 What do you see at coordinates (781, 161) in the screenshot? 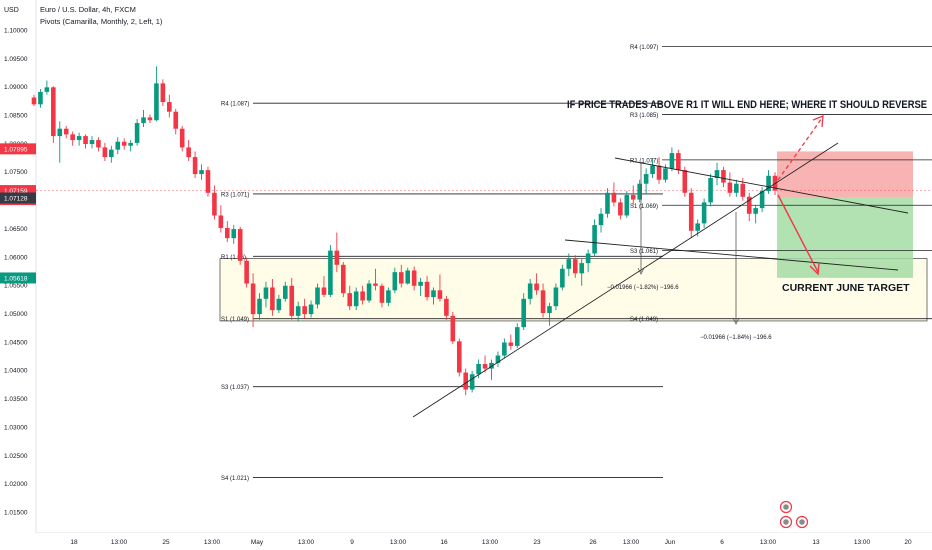
I see `pivot-level: R1 (1.077)` at bounding box center [781, 161].